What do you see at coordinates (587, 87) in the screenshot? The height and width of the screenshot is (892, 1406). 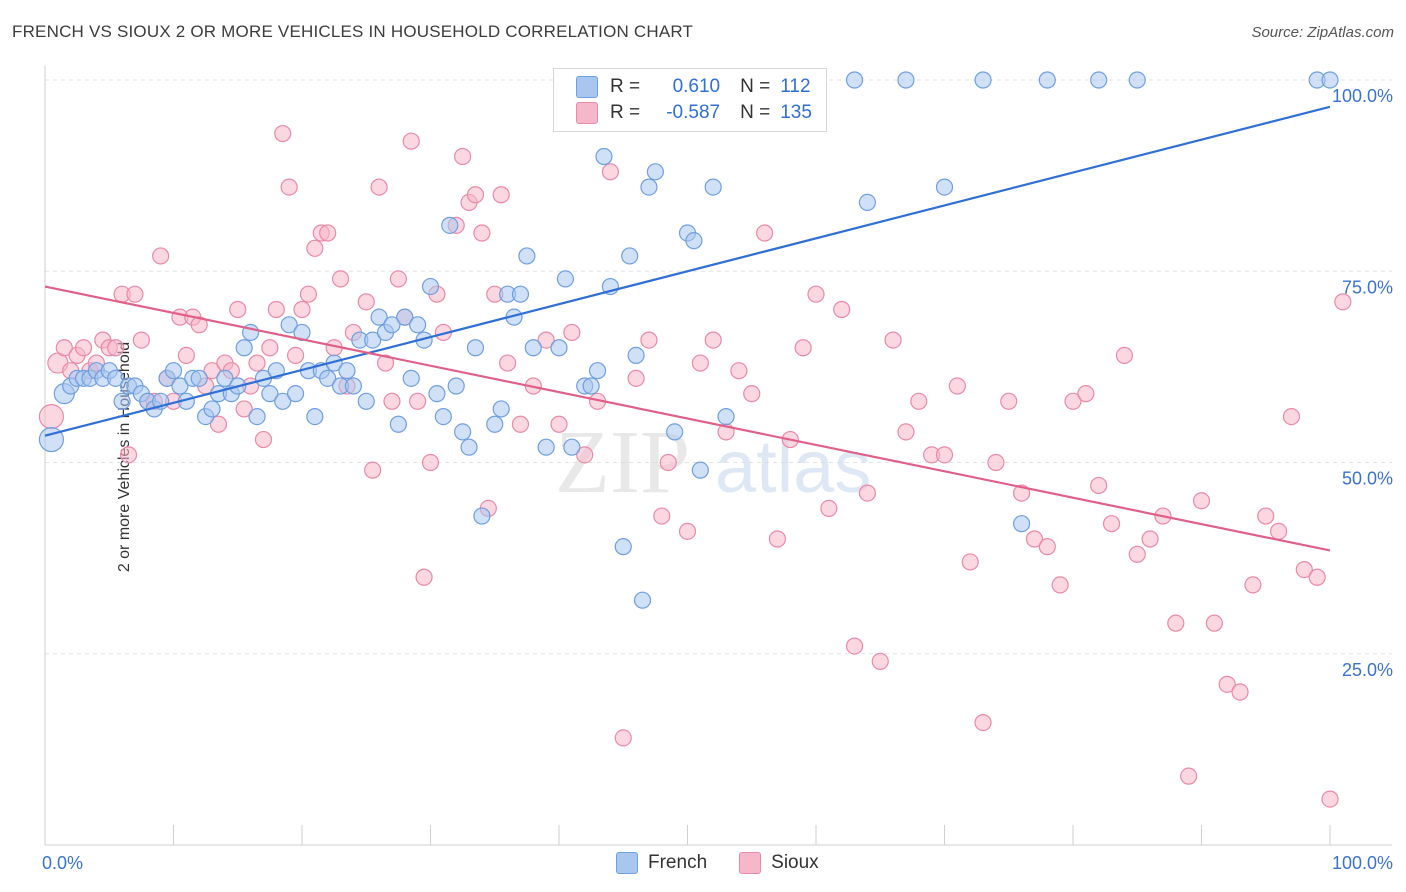 I see `legend-swatch-french` at bounding box center [587, 87].